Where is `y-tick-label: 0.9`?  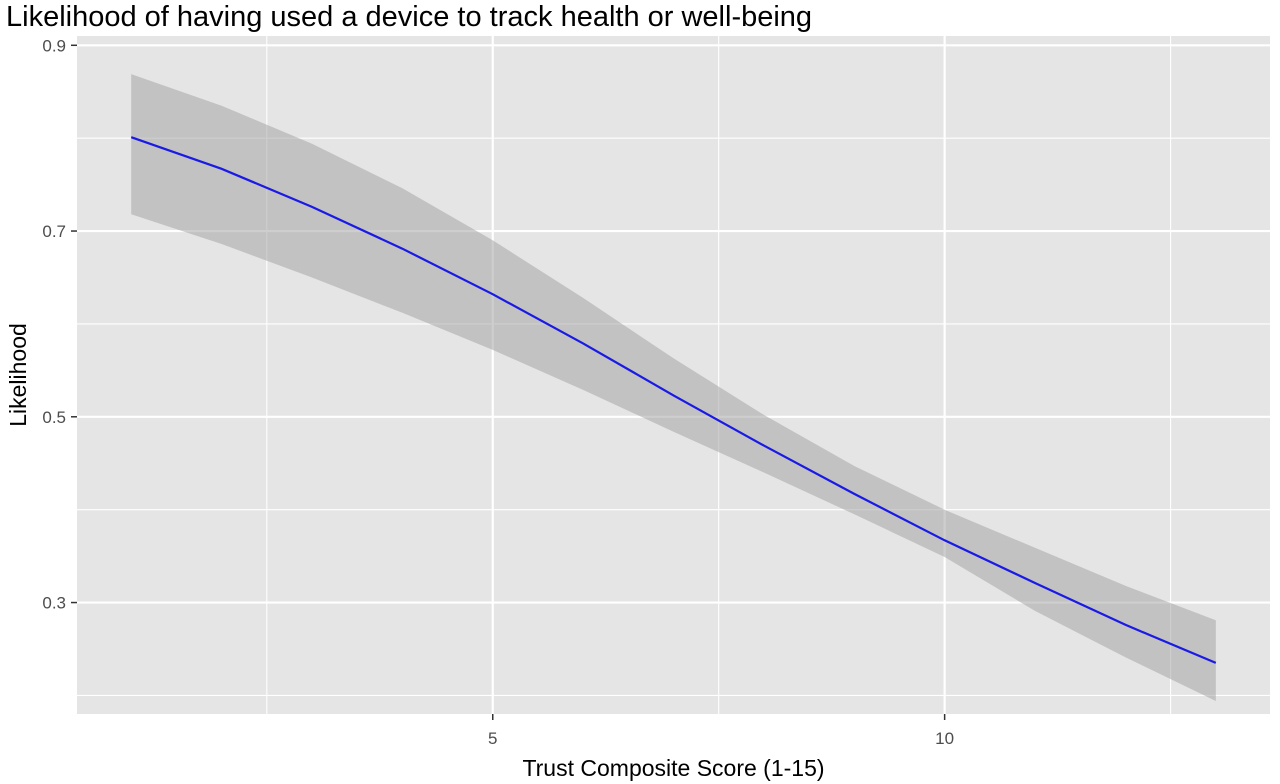
y-tick-label: 0.9 is located at coordinates (54, 45).